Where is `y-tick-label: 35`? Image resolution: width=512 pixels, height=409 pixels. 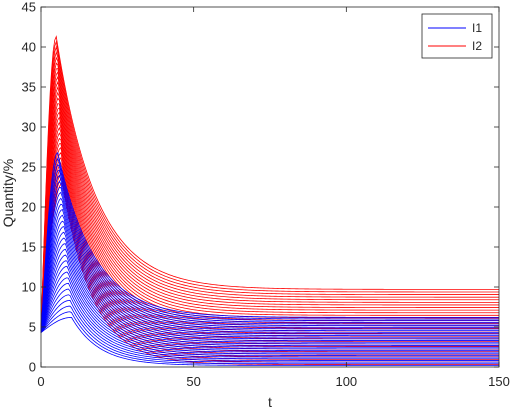 y-tick-label: 35 is located at coordinates (29, 87).